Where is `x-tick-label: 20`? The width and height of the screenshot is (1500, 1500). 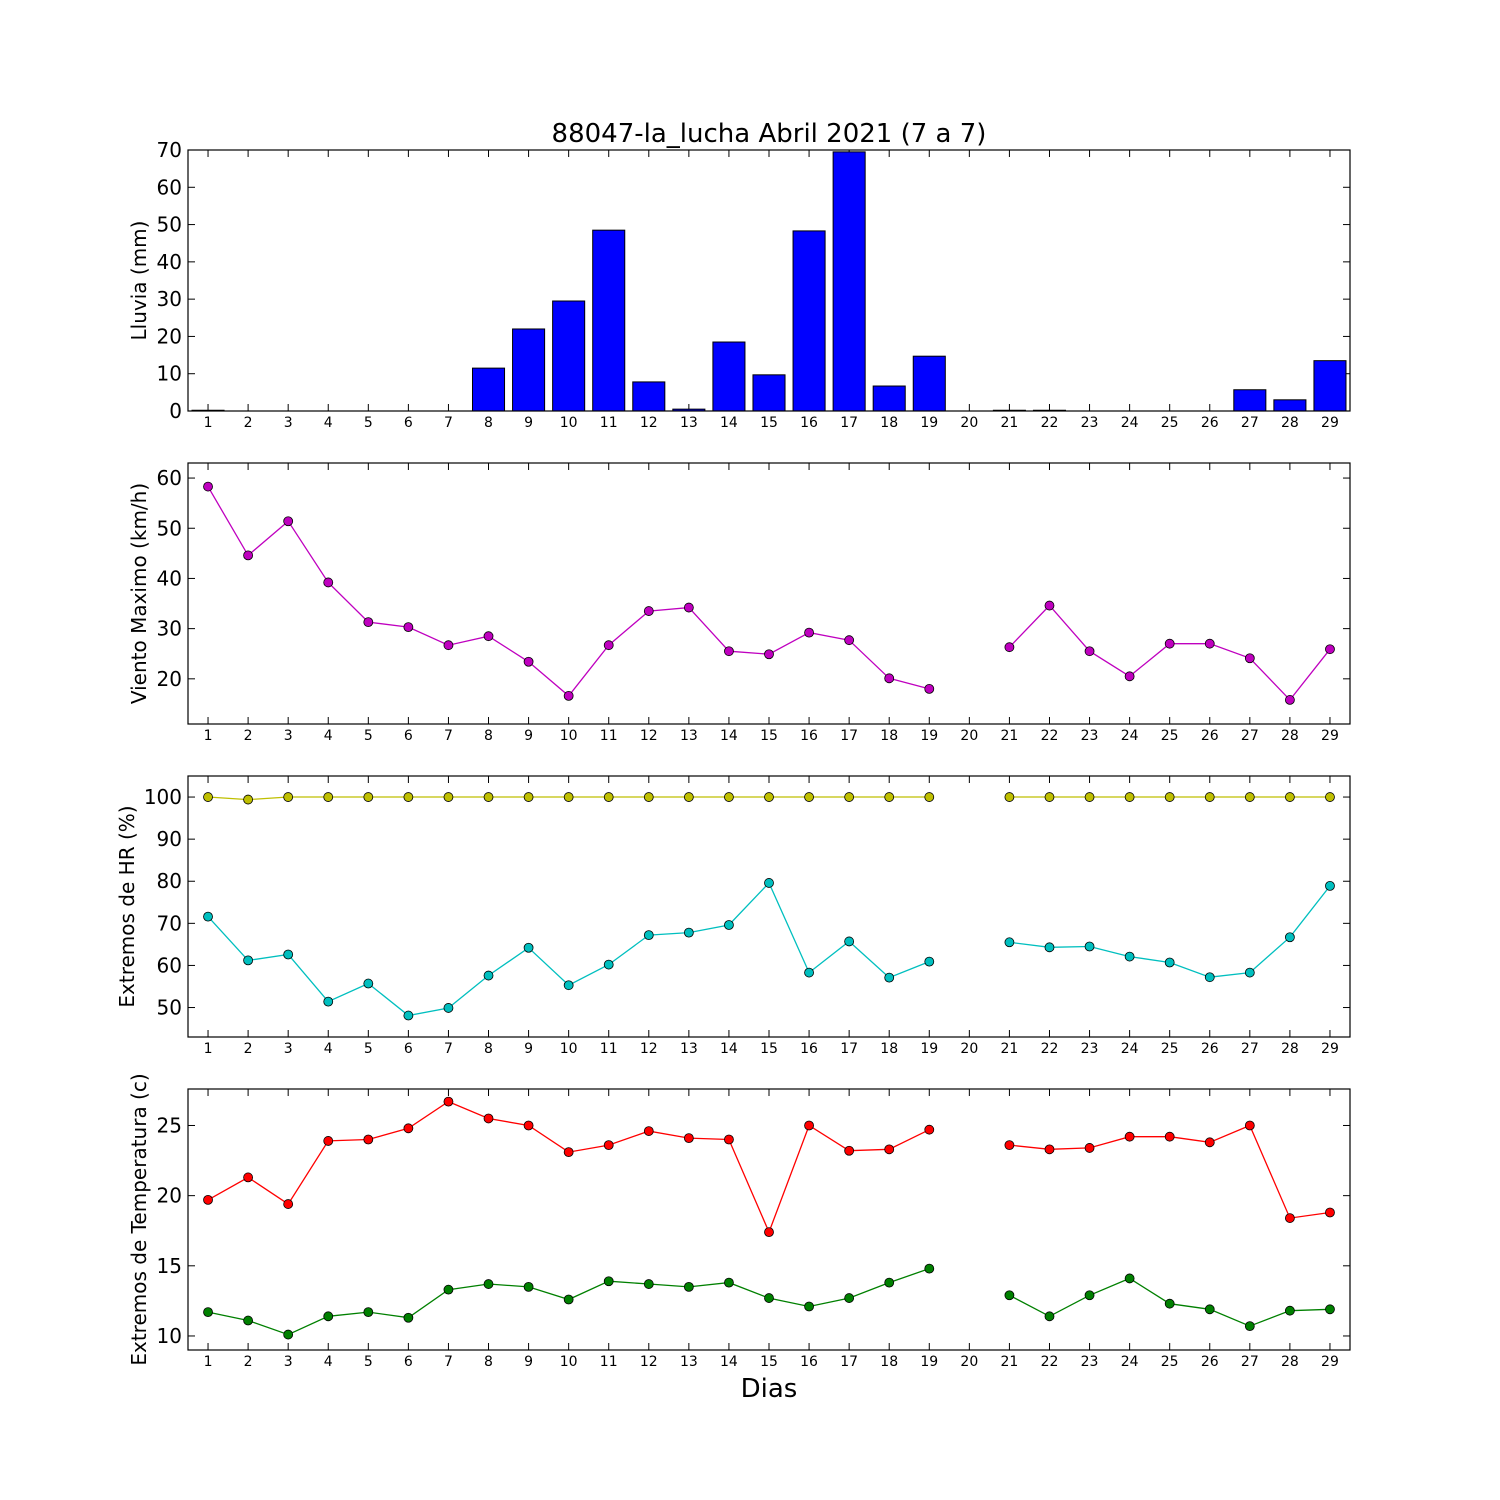 x-tick-label: 20 is located at coordinates (969, 423).